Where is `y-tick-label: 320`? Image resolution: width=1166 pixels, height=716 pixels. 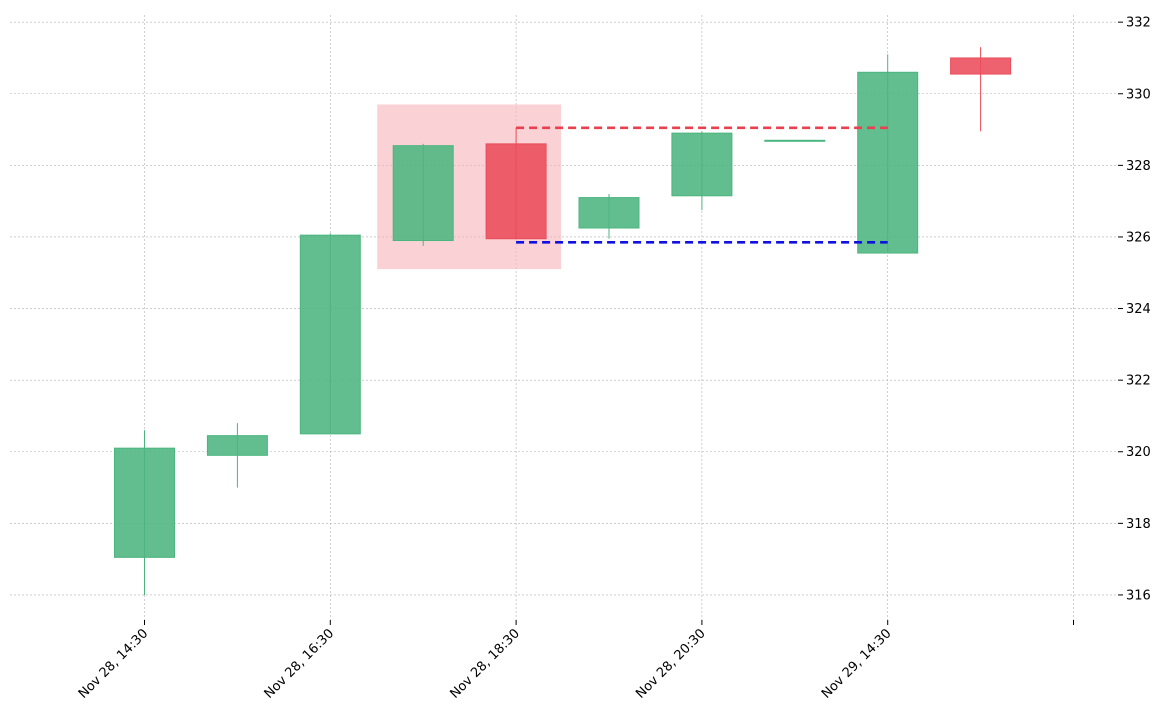 y-tick-label: 320 is located at coordinates (1138, 452).